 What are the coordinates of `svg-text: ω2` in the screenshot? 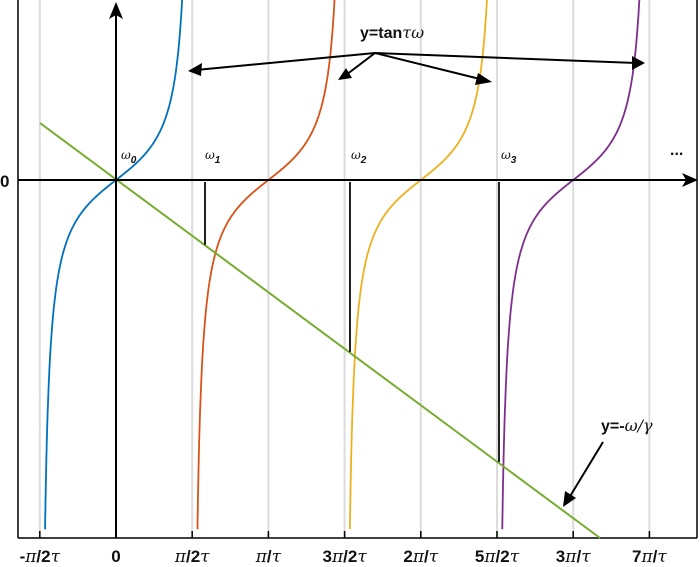 It's located at (359, 157).